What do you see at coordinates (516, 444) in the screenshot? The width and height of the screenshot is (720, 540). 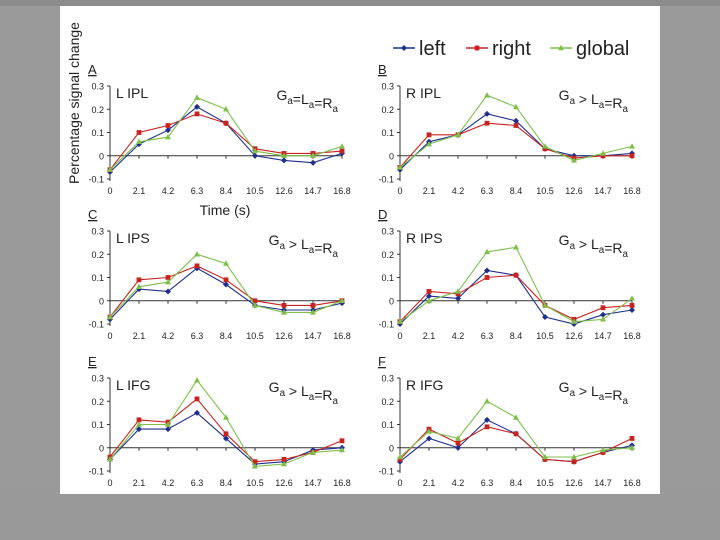 I see `series-right` at bounding box center [516, 444].